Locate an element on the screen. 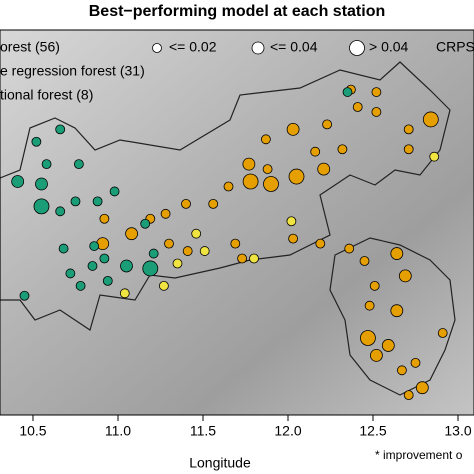 The height and width of the screenshot is (474, 474). x-axis-label: Longitude is located at coordinates (220, 463).